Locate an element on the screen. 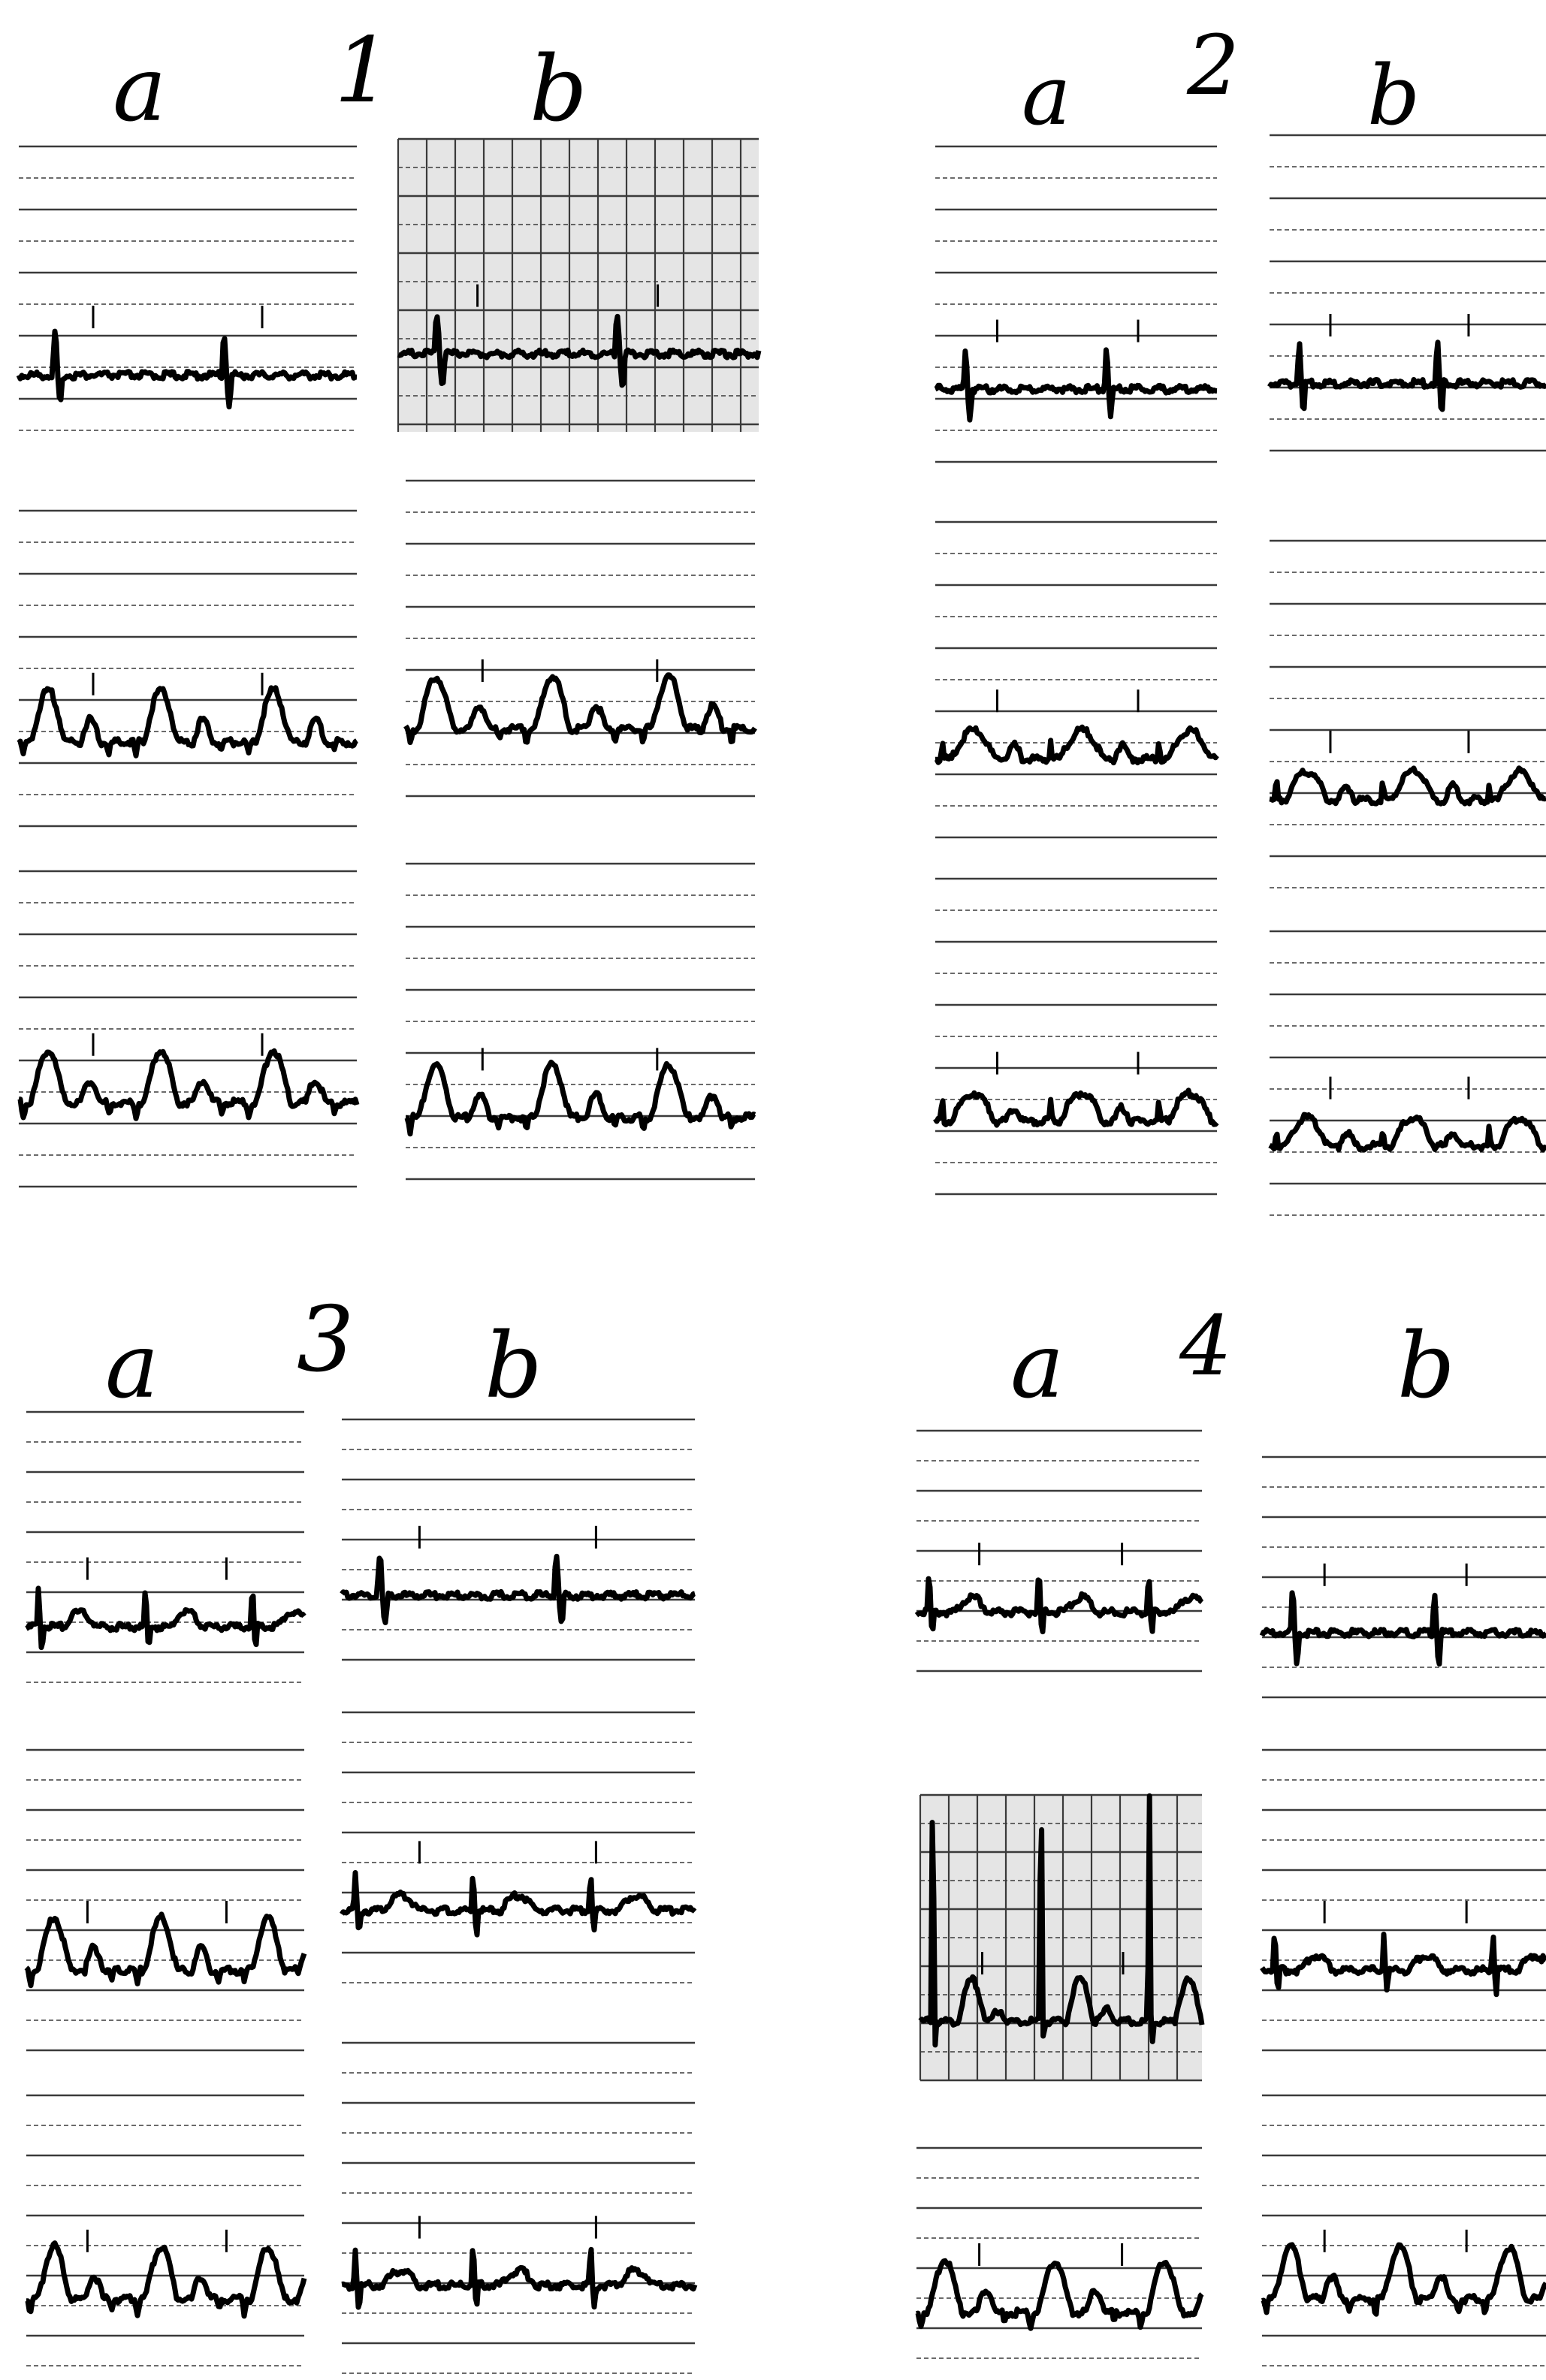 Image resolution: width=1546 pixels, height=2380 pixels. panel-1-right-label: b is located at coordinates (558, 90).